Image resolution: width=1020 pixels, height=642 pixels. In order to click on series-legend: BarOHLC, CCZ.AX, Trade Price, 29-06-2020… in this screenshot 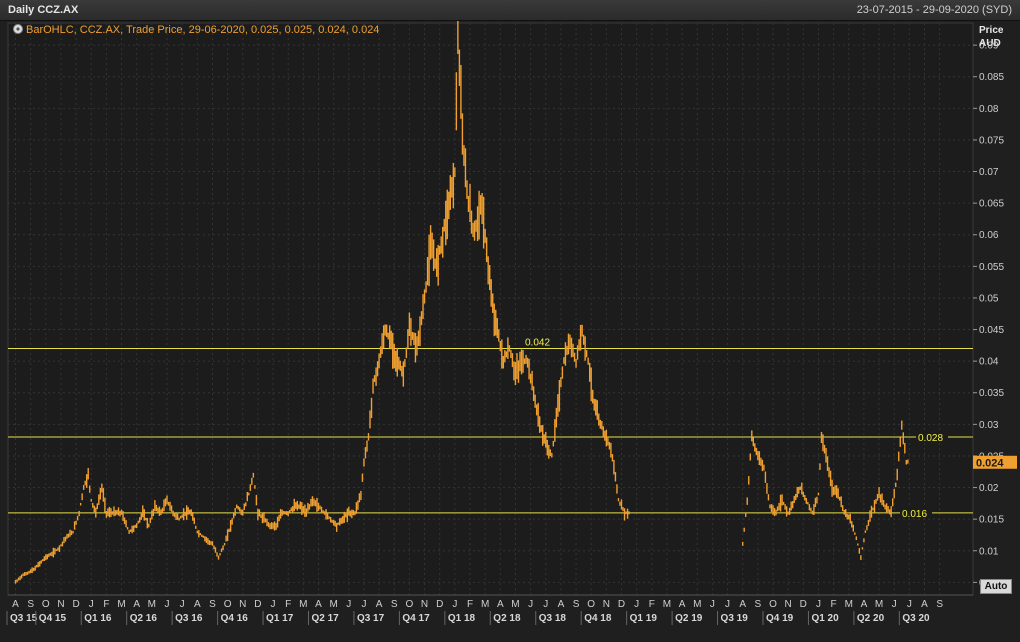, I will do `click(202, 30)`.